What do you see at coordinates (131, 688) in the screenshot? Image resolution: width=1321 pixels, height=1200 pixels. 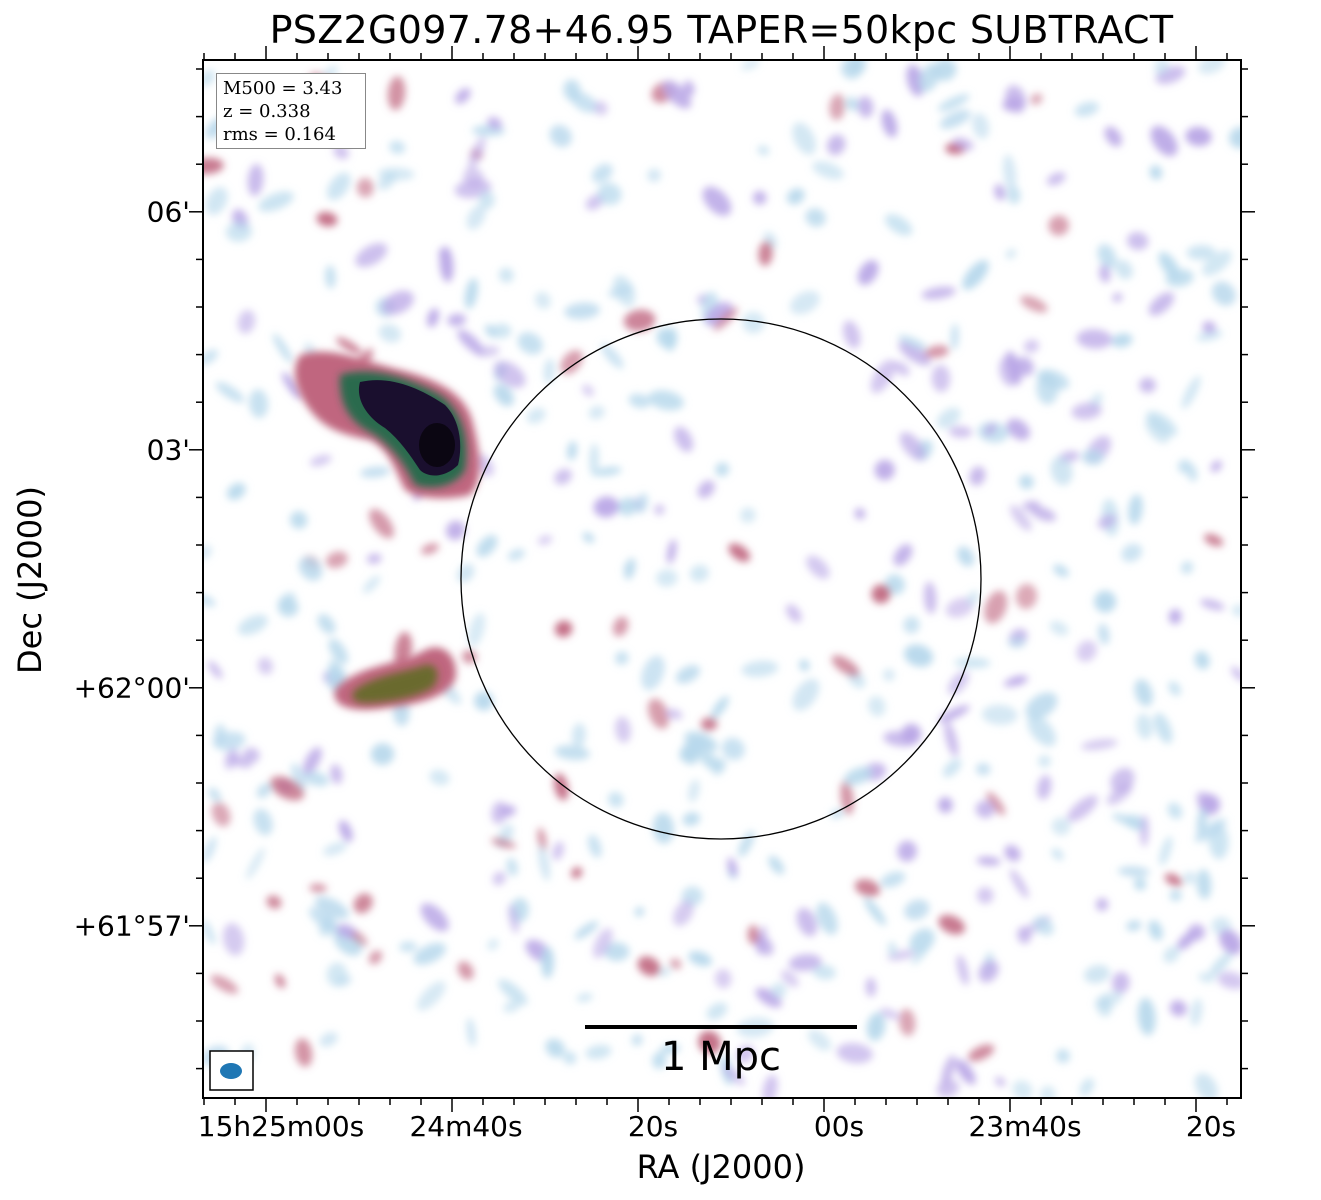 I see `y-tick-label: +62°00'` at bounding box center [131, 688].